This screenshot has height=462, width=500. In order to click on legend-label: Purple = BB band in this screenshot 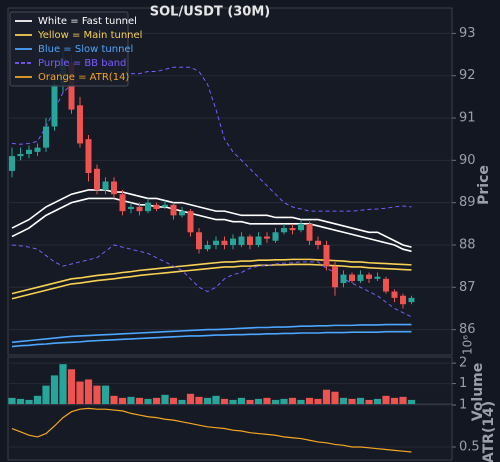, I will do `click(82, 63)`.